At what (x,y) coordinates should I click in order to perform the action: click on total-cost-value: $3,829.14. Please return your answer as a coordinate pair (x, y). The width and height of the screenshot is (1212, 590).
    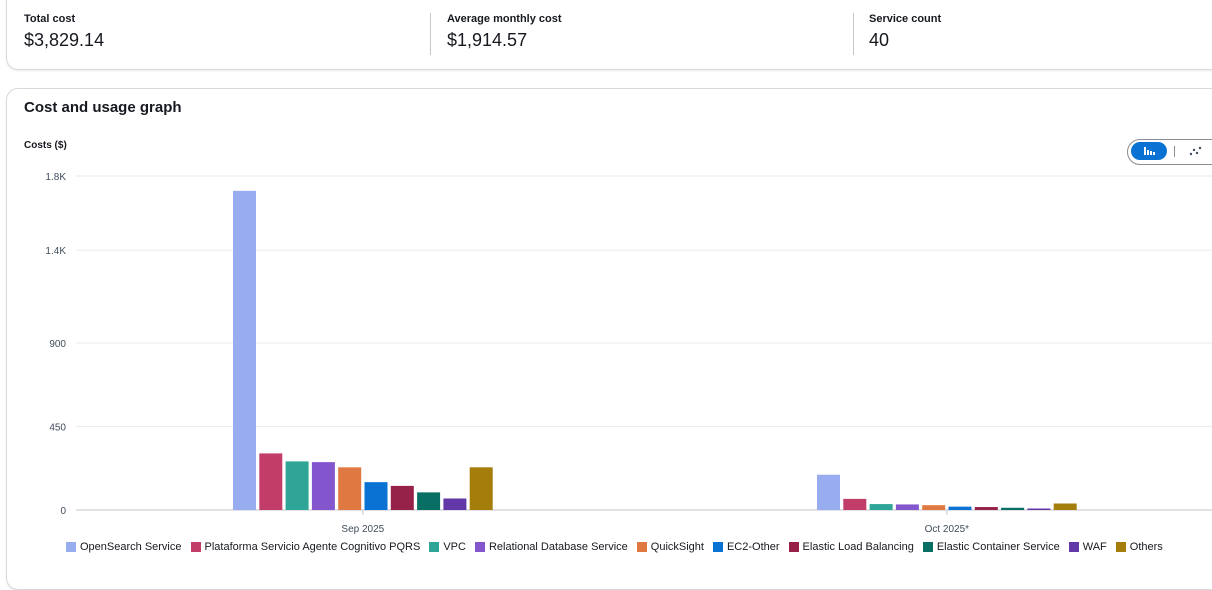
    Looking at the image, I should click on (64, 40).